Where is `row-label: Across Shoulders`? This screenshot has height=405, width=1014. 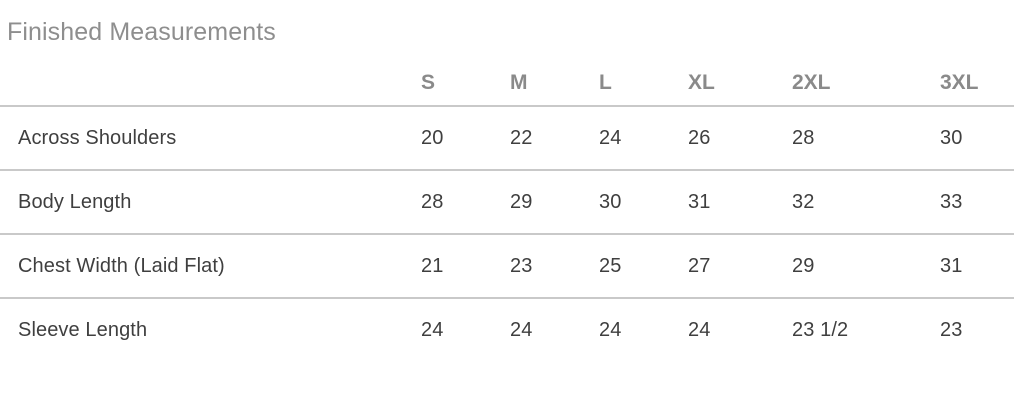
row-label: Across Shoulders is located at coordinates (97, 137).